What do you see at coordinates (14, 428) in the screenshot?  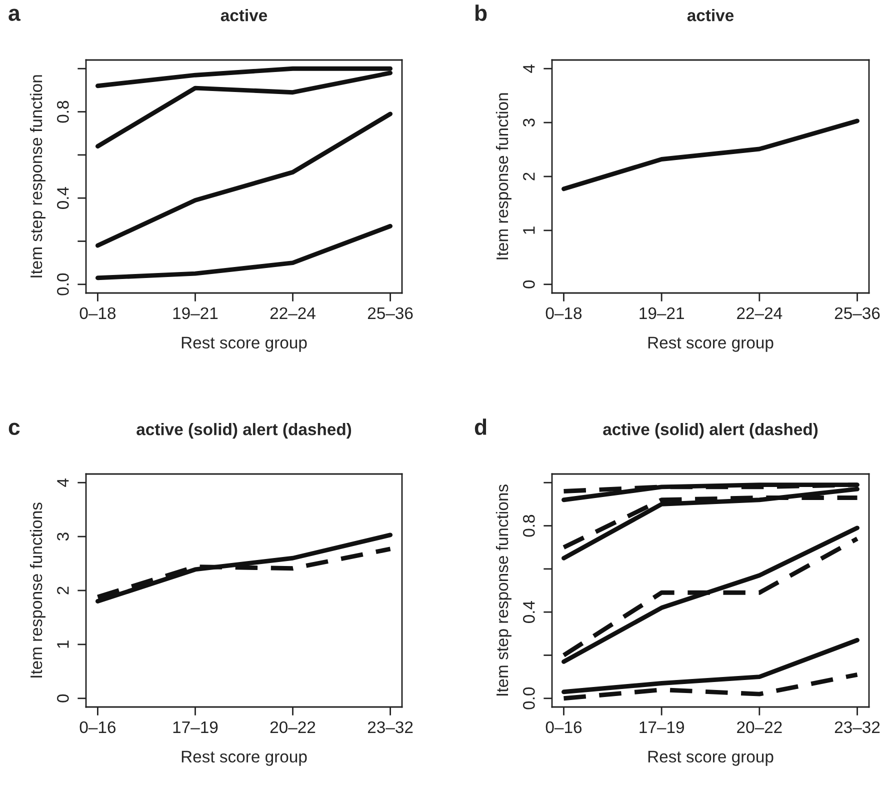 I see `text: c` at bounding box center [14, 428].